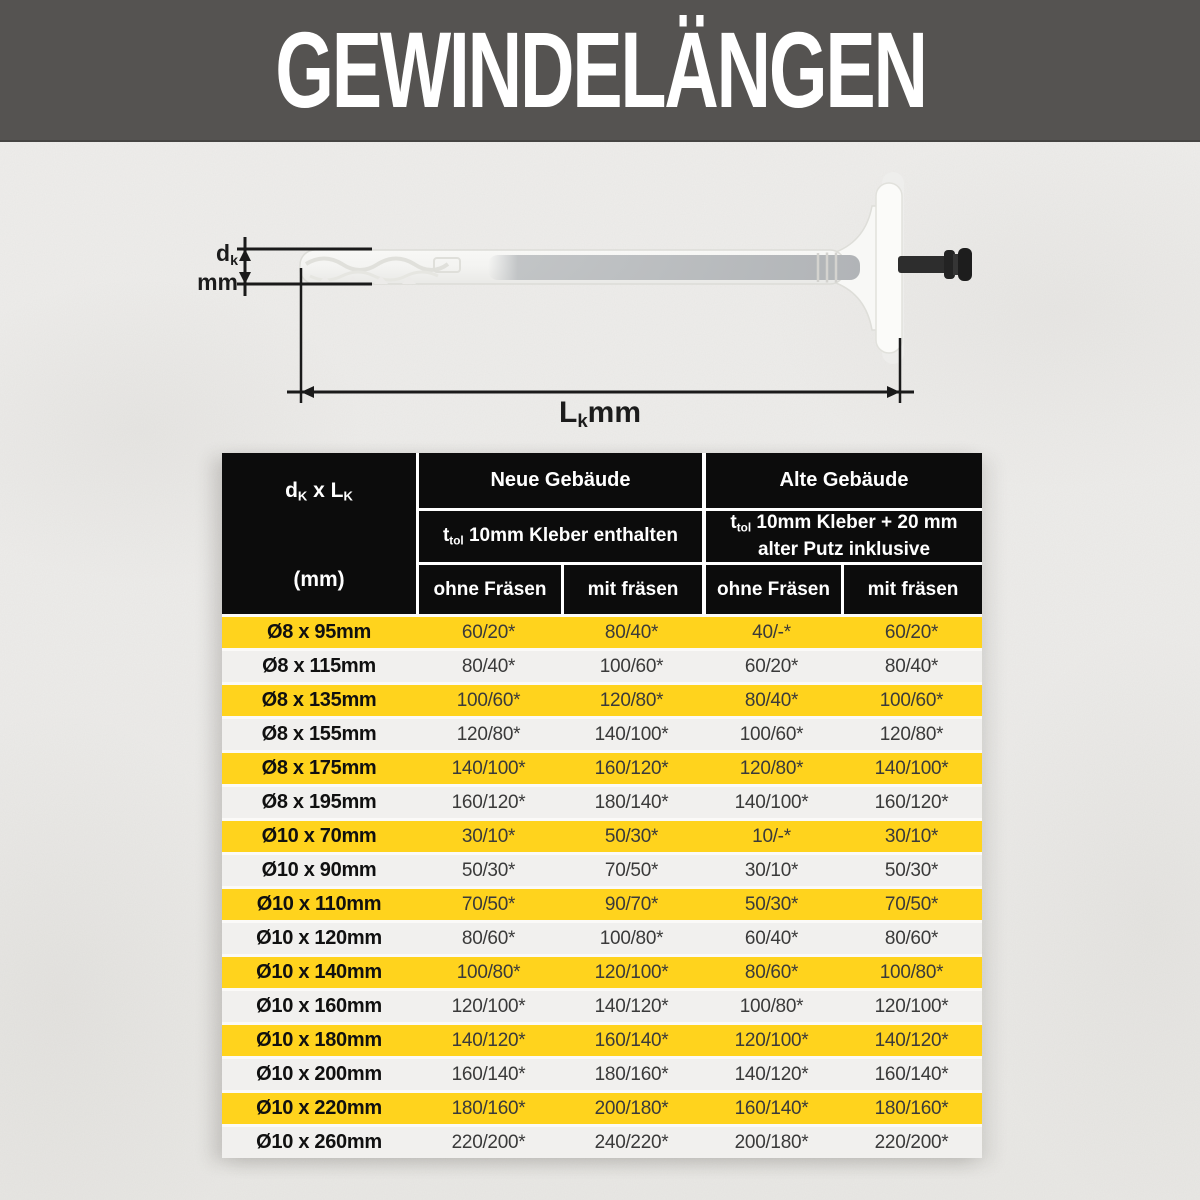  I want to click on page-title: GEWINDELÄNGEN, so click(601, 70).